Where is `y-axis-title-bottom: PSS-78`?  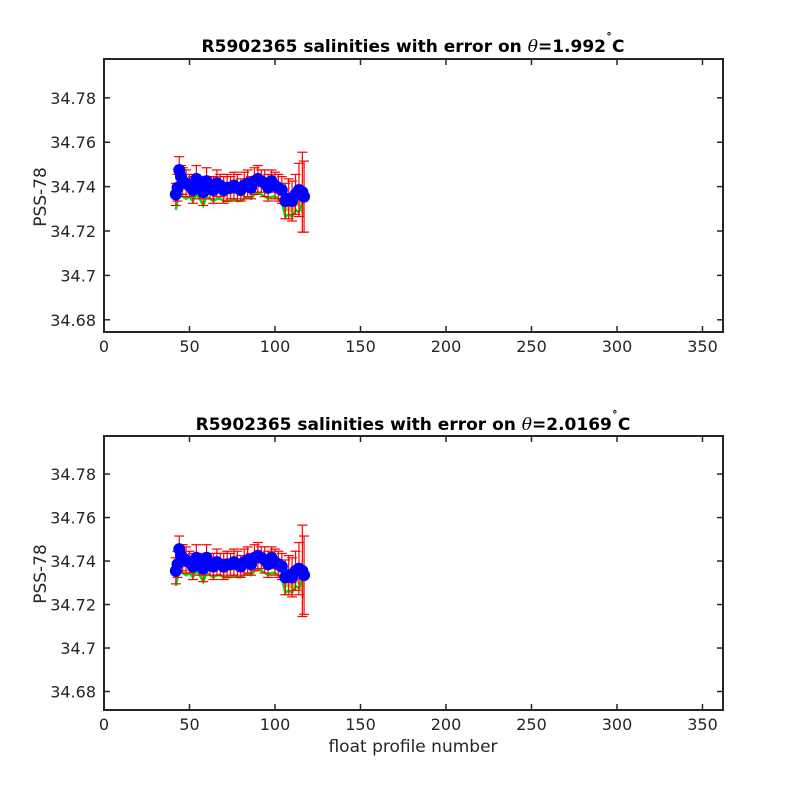
y-axis-title-bottom: PSS-78 is located at coordinates (41, 574).